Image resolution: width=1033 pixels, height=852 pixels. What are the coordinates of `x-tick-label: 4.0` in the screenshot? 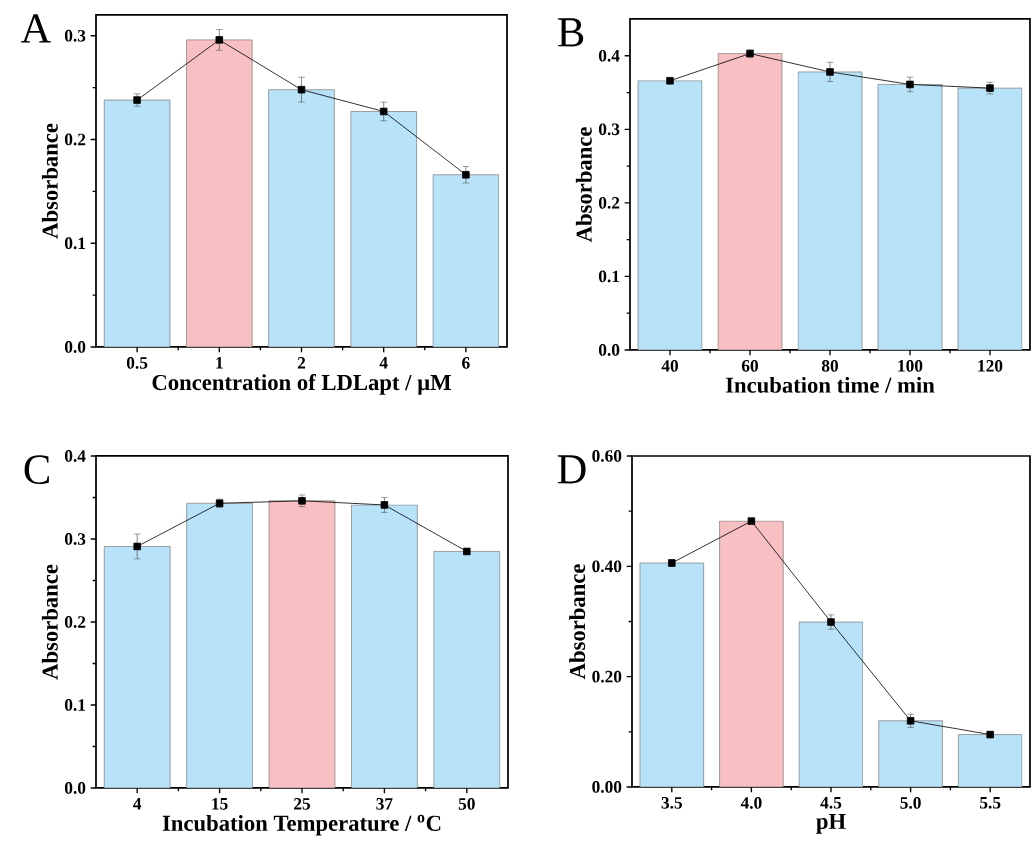 It's located at (751, 803).